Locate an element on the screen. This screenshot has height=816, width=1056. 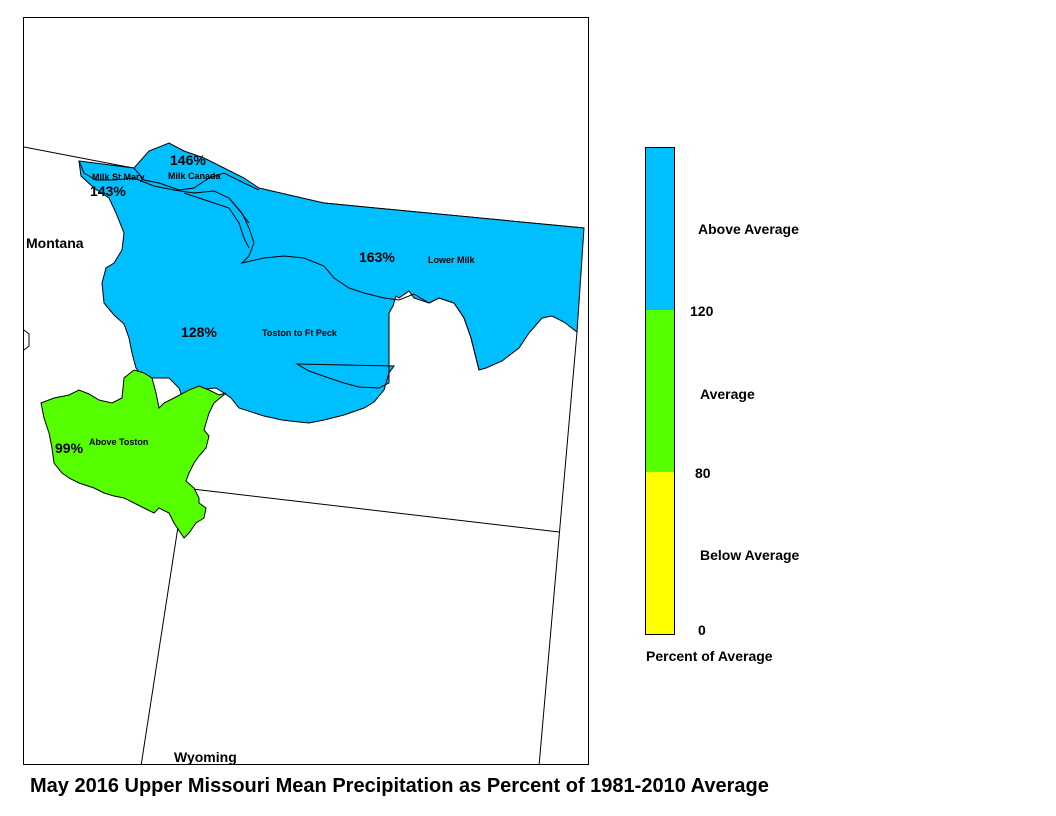
montana-east-border is located at coordinates (558, 547).